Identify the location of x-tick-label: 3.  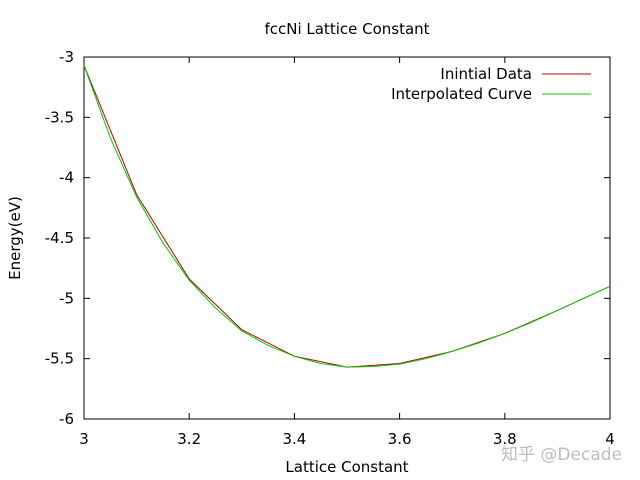
(84, 439).